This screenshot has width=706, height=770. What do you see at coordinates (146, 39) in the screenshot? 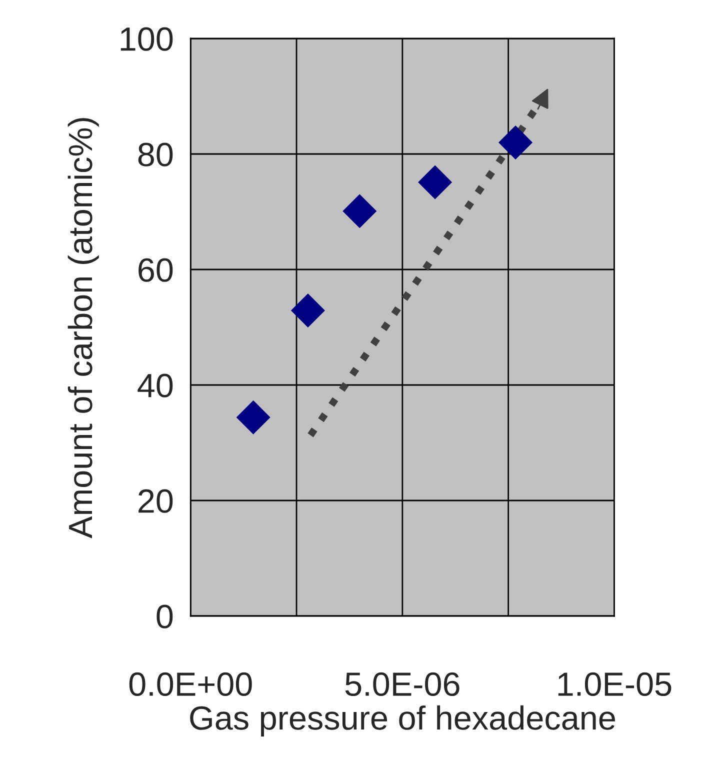
I see `y-tick-label: 100` at bounding box center [146, 39].